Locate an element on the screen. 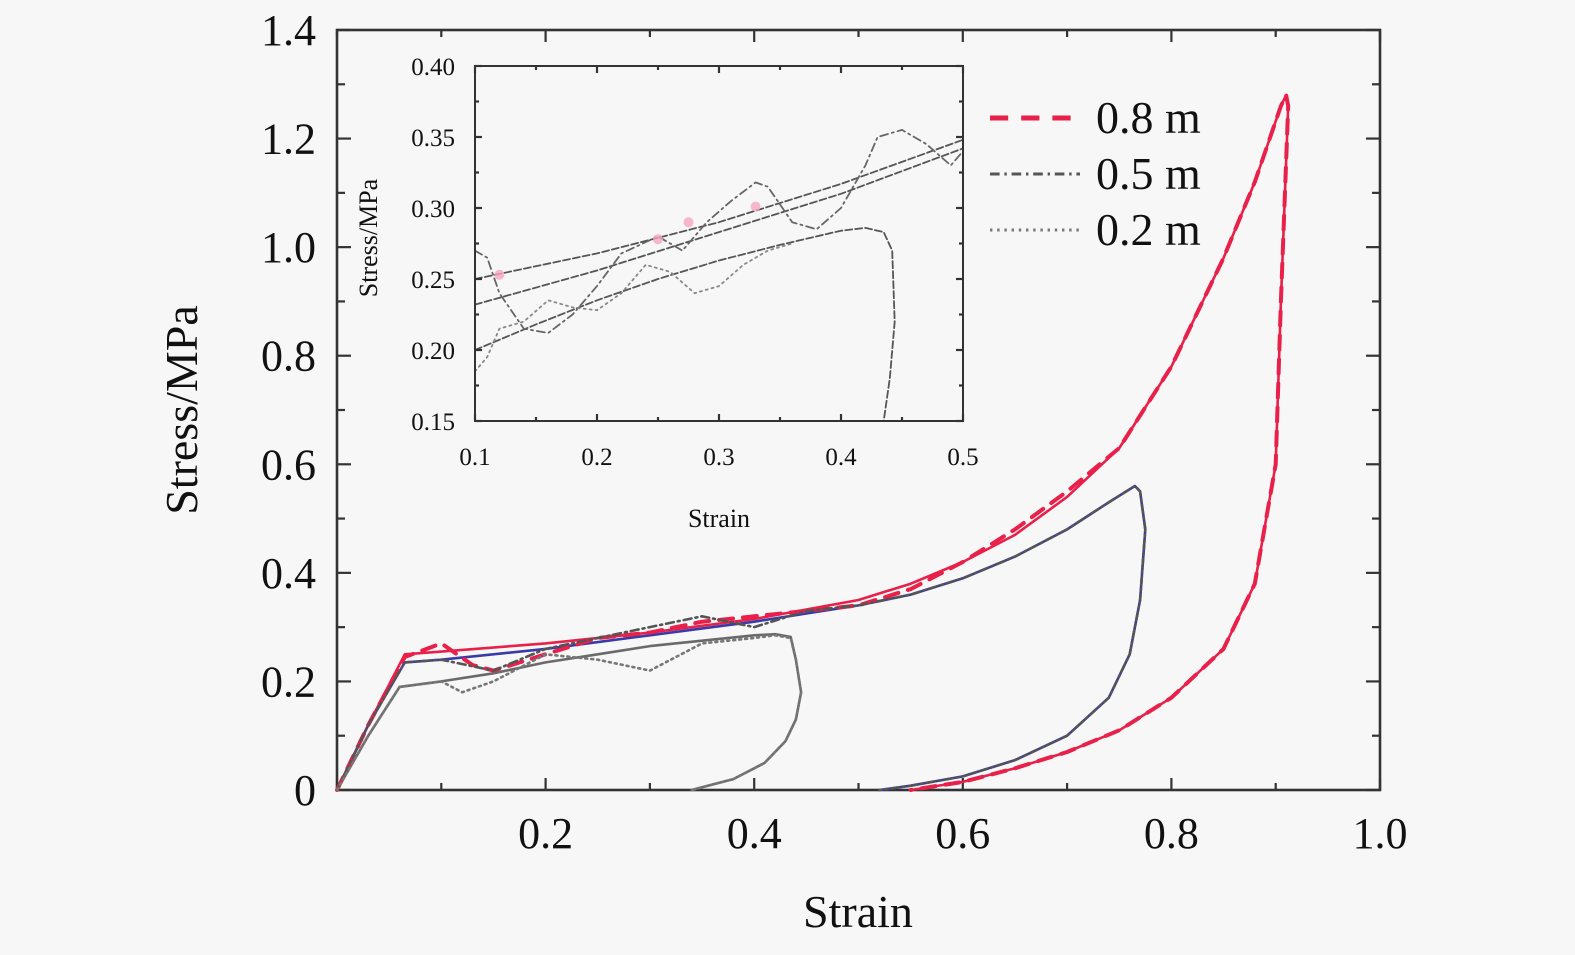 This screenshot has width=1575, height=955. inset-series-0-8-m-fit is located at coordinates (719, 209).